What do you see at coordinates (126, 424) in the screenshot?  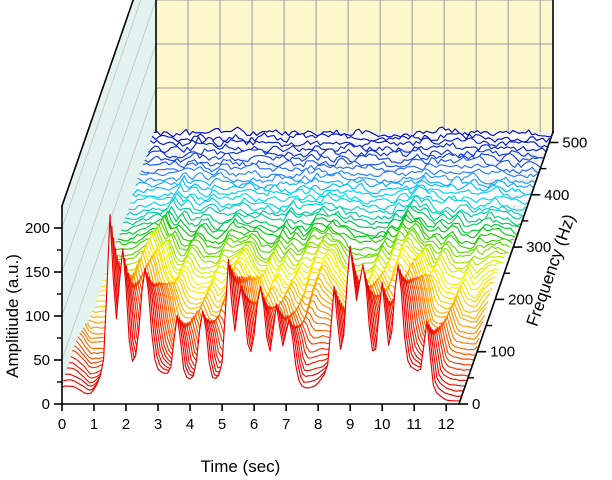 I see `x-tick-label: 2` at bounding box center [126, 424].